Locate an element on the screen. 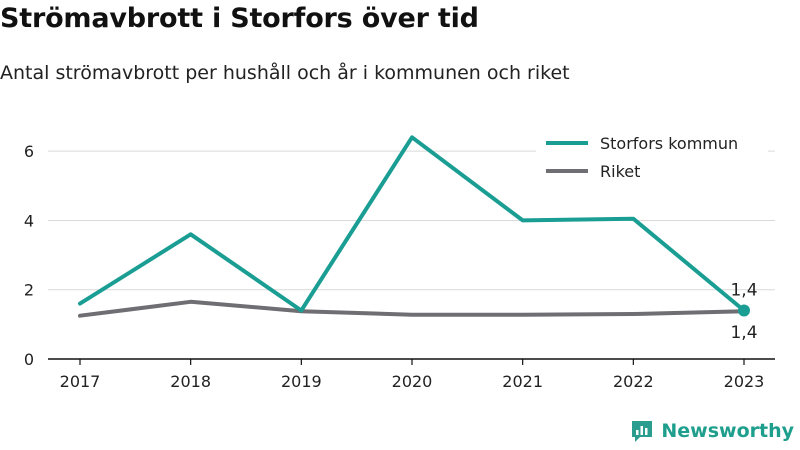  brand-logo: Newsworthy is located at coordinates (711, 431).